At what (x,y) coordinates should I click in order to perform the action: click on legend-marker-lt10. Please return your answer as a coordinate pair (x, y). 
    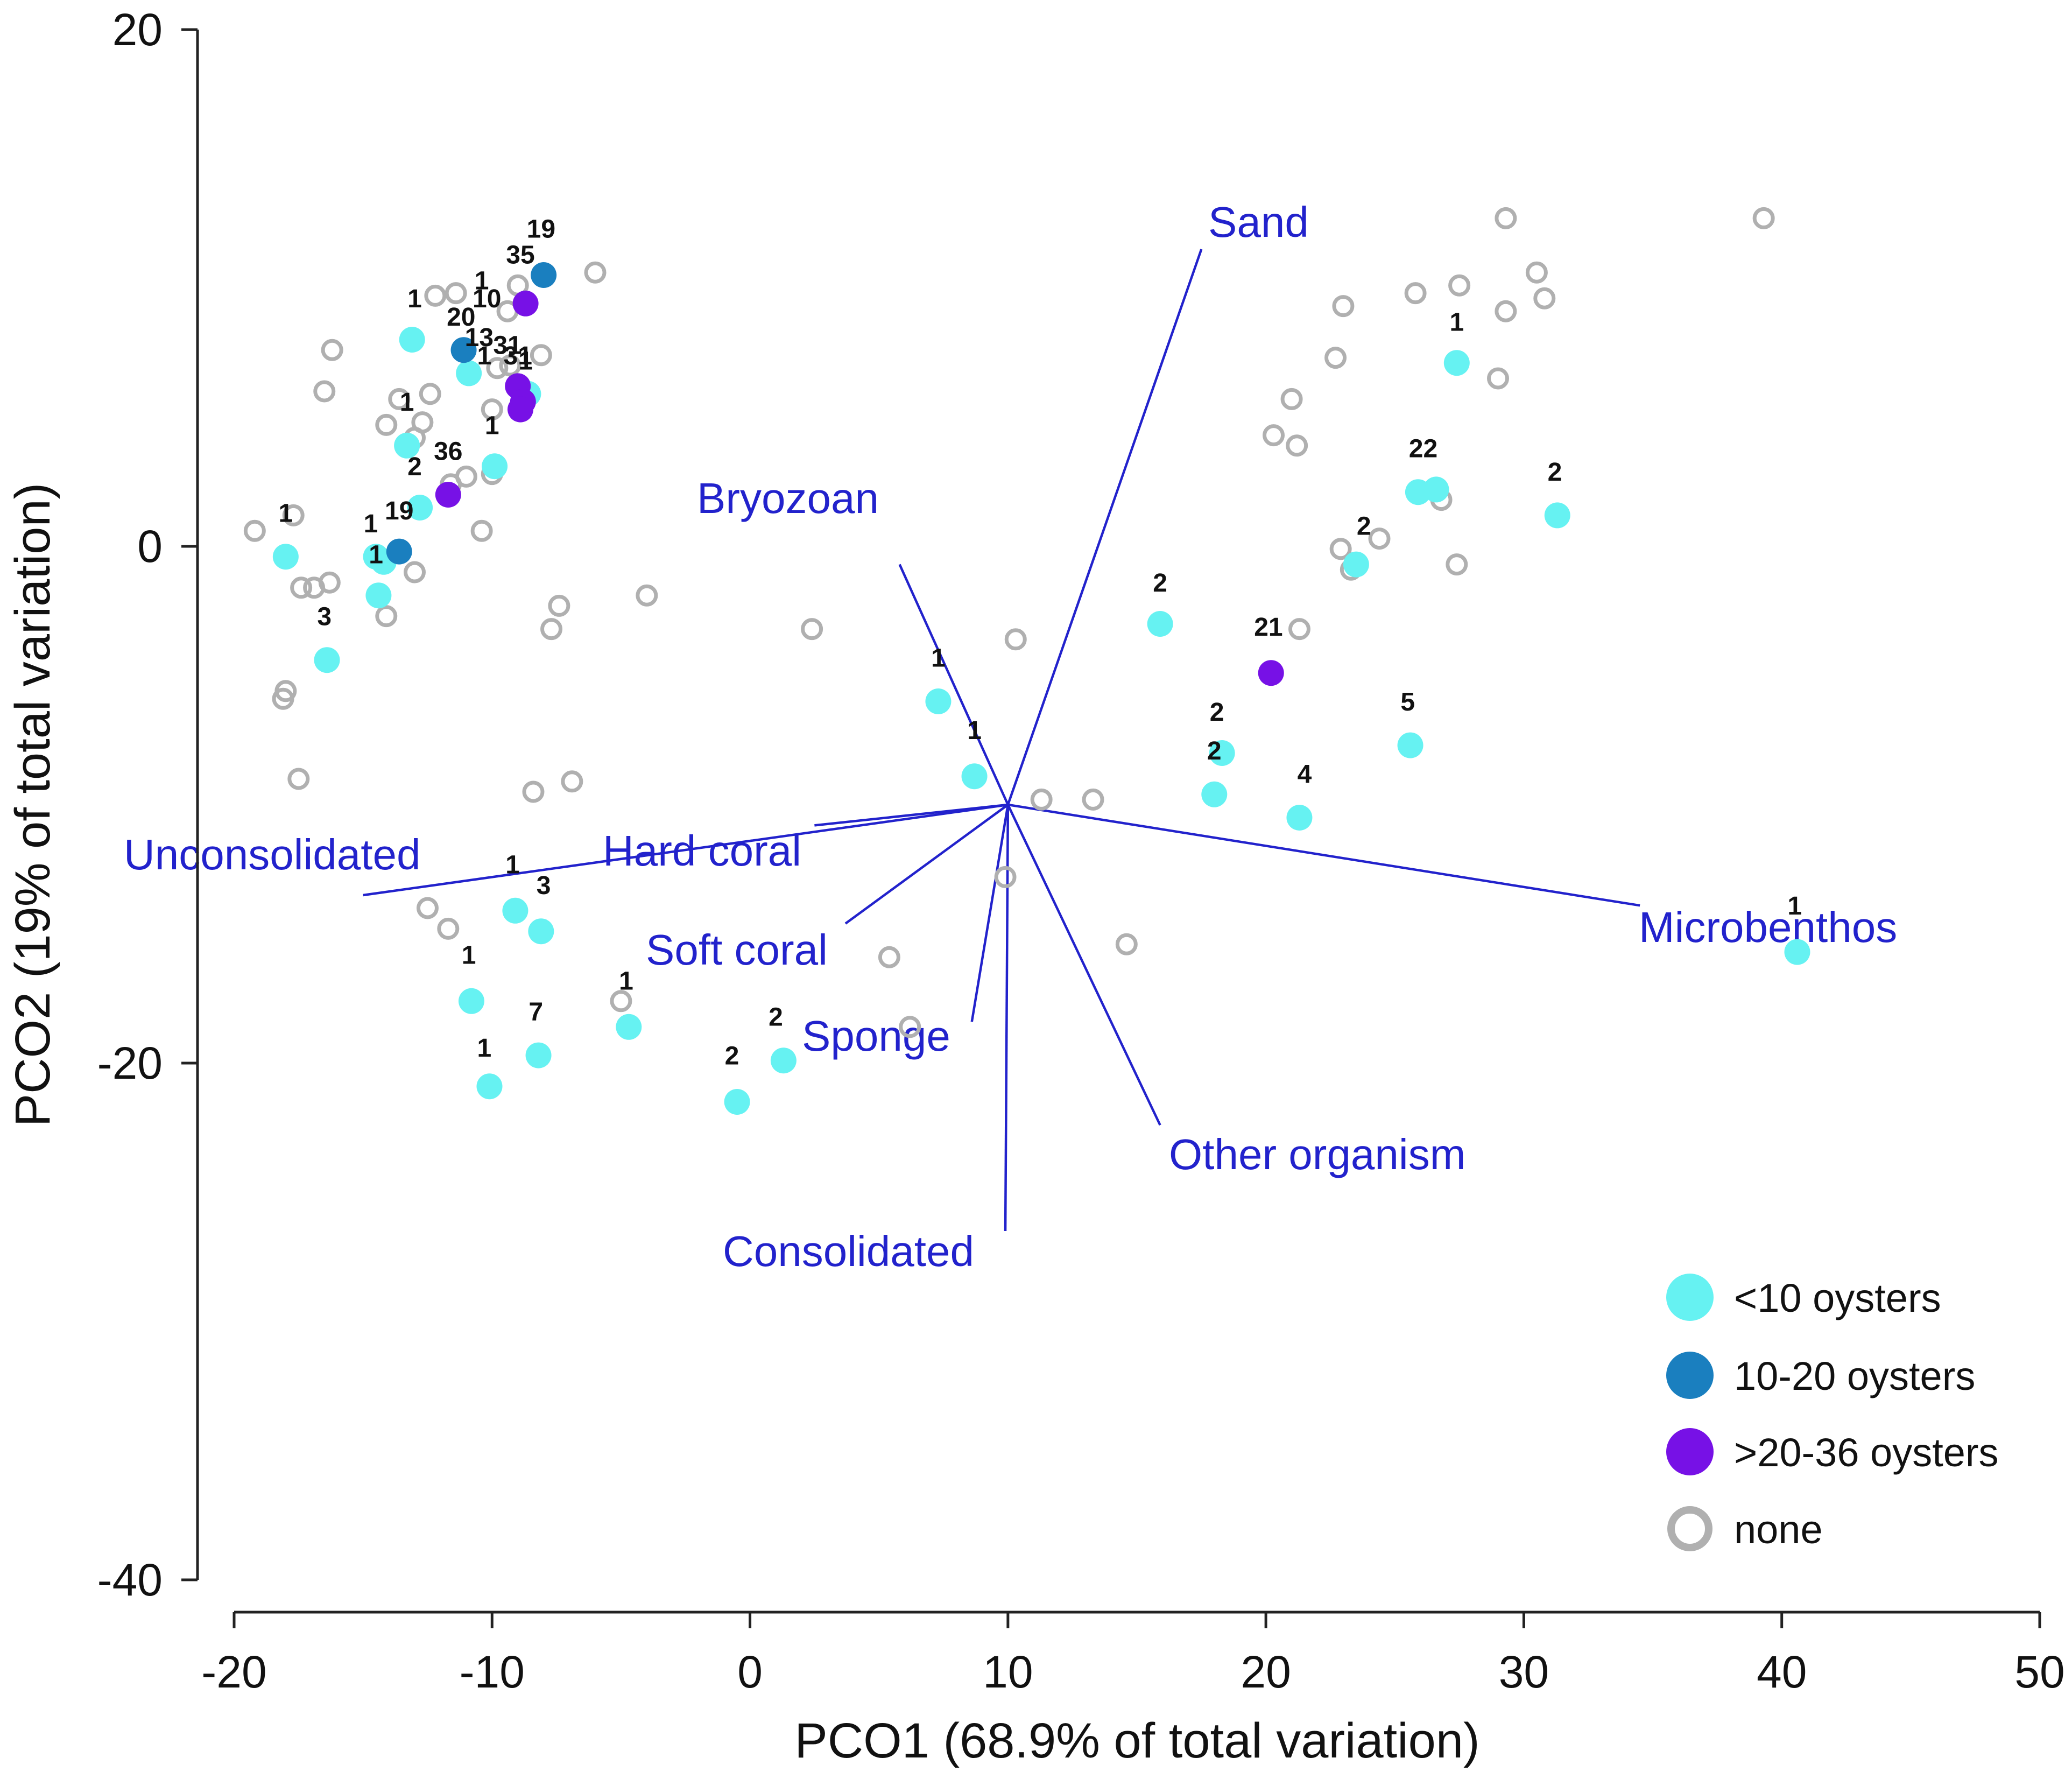
    Looking at the image, I should click on (1690, 1297).